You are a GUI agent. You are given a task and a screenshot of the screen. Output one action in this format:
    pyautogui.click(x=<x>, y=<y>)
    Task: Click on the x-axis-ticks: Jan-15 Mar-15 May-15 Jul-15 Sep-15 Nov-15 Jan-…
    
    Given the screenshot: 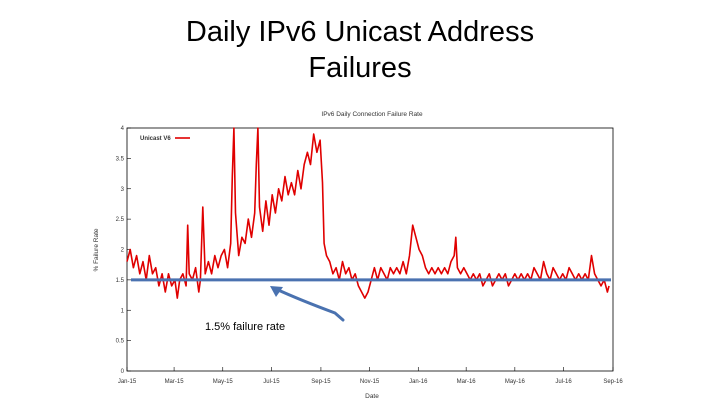 What is the action you would take?
    pyautogui.click(x=370, y=376)
    